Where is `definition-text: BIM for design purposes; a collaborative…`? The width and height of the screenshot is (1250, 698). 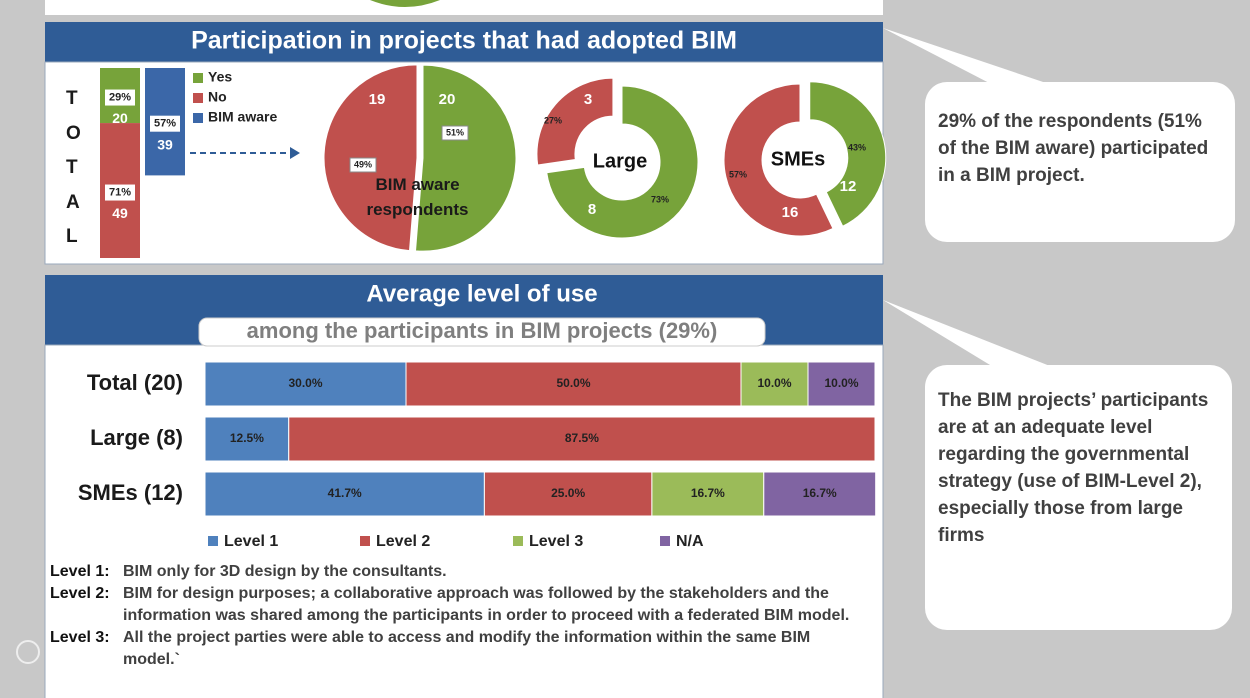 definition-text: BIM for design purposes; a collaborative… is located at coordinates (486, 604).